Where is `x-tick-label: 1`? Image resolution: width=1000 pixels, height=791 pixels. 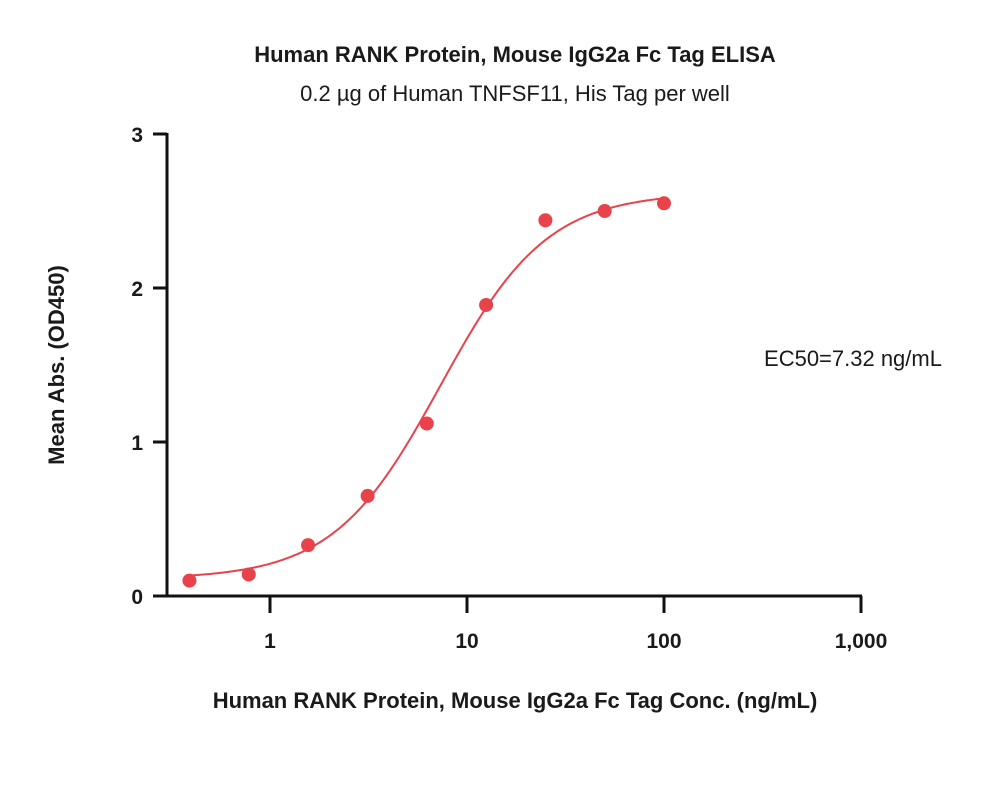 x-tick-label: 1 is located at coordinates (270, 641).